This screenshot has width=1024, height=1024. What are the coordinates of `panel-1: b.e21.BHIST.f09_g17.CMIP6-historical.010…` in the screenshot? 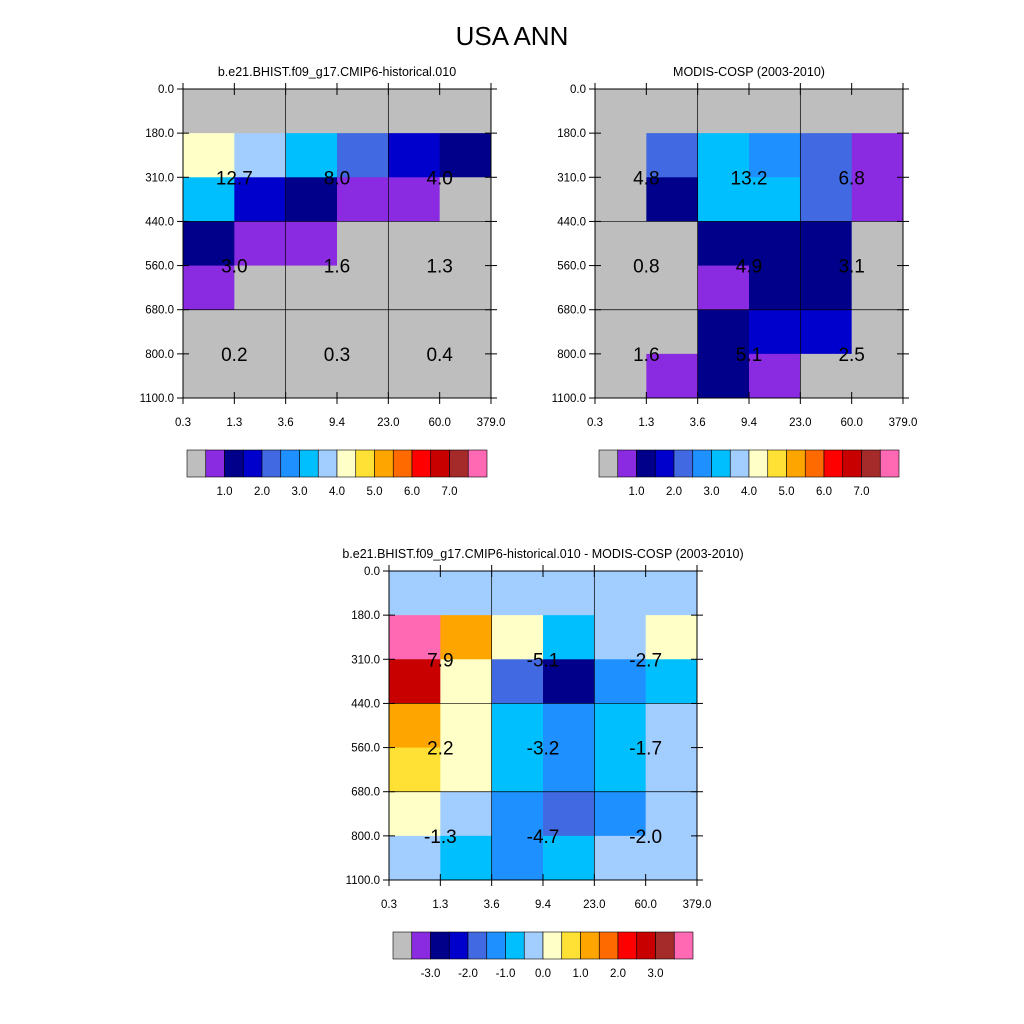 It's located at (323, 247).